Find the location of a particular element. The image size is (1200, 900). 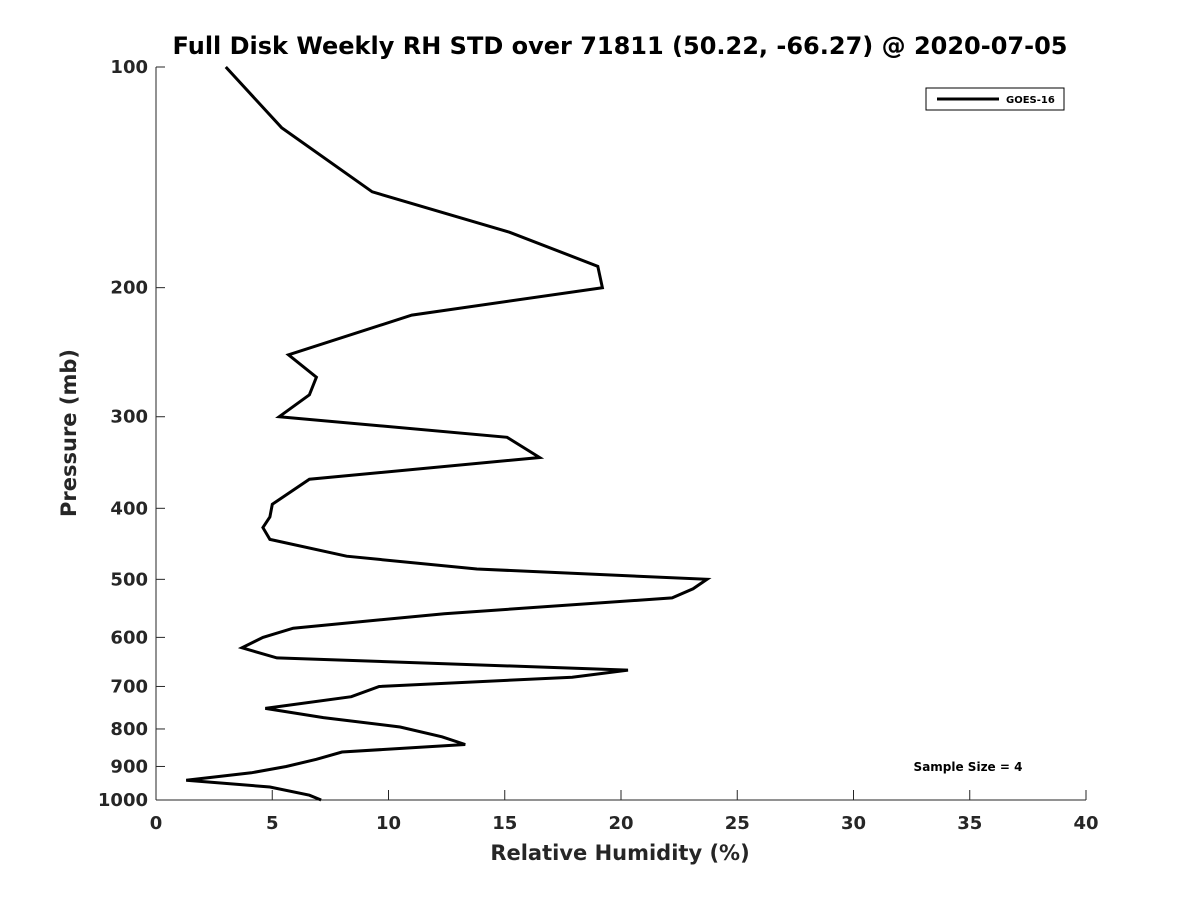

x-tick-label: 40 is located at coordinates (1085, 823).